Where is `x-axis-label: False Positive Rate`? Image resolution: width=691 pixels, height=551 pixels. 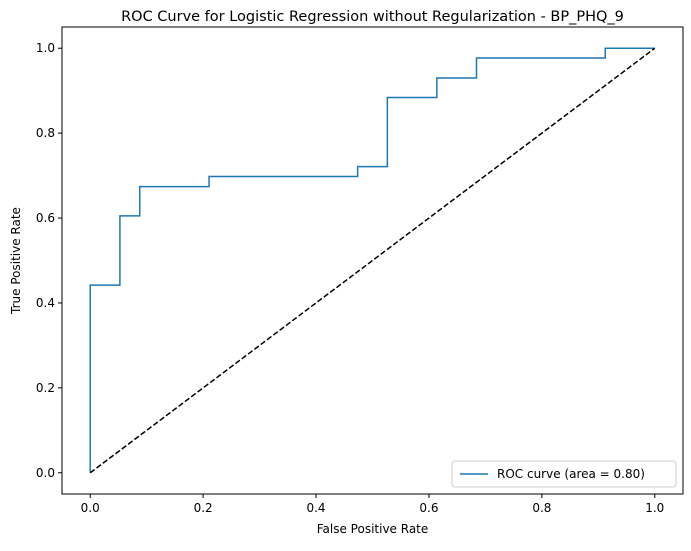 x-axis-label: False Positive Rate is located at coordinates (373, 529).